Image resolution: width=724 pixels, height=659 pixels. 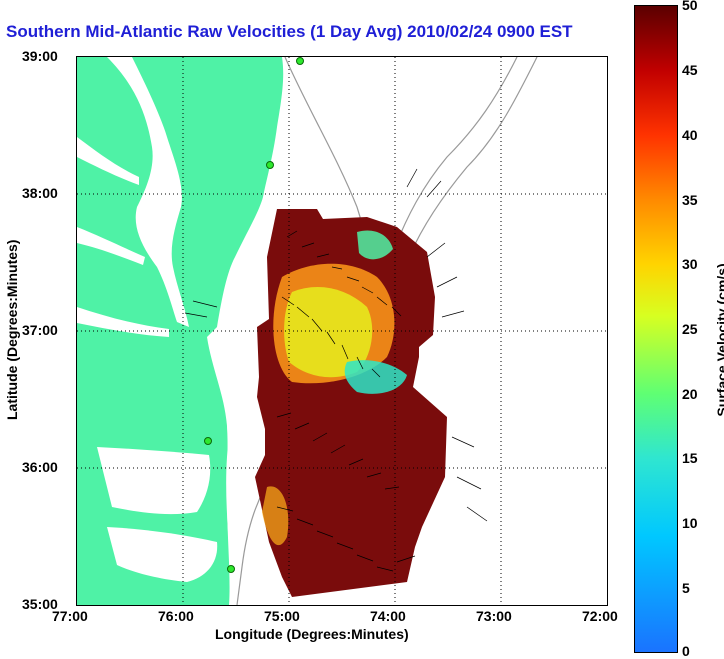 What do you see at coordinates (388, 616) in the screenshot?
I see `x-tick-label: 74:00` at bounding box center [388, 616].